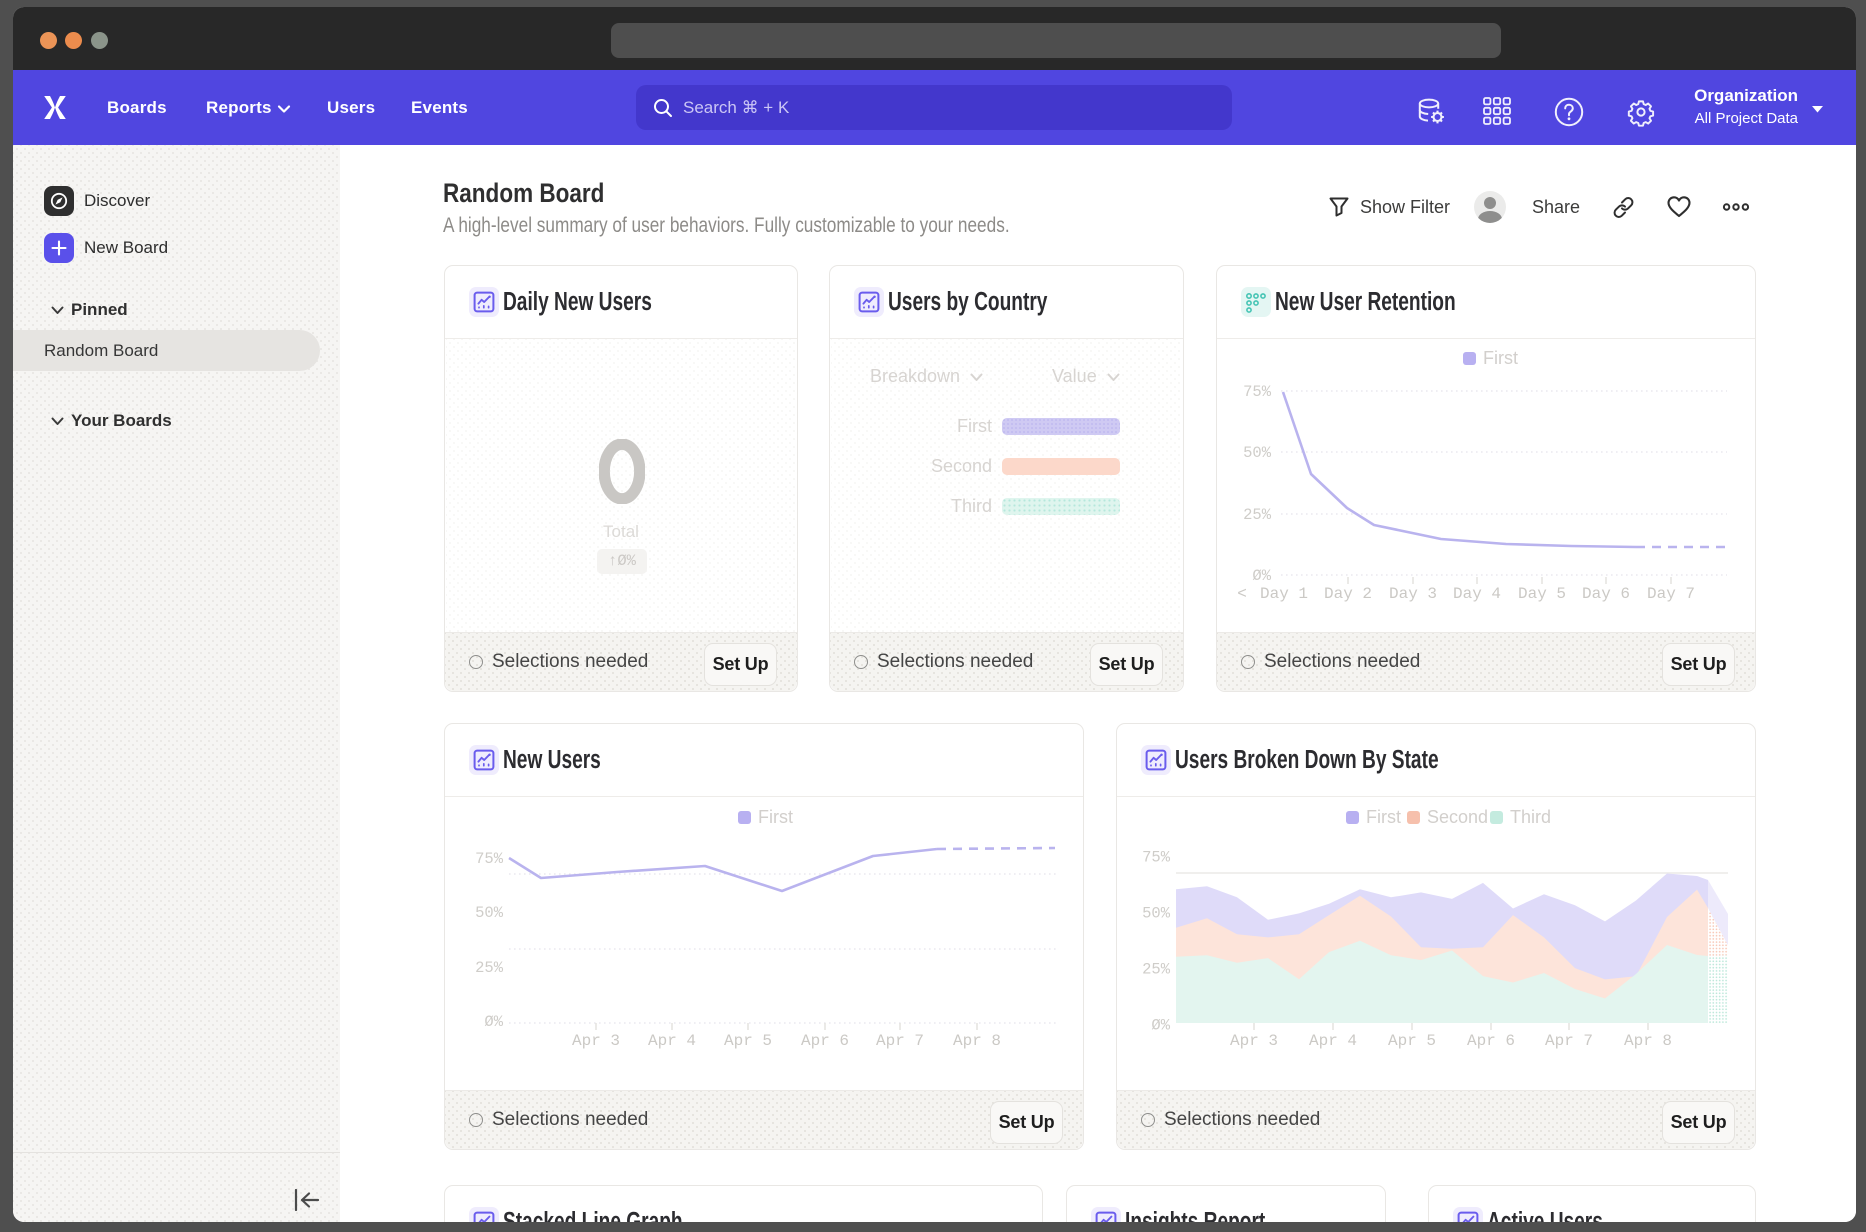  What do you see at coordinates (1671, 594) in the screenshot?
I see `svg-text: Day 7` at bounding box center [1671, 594].